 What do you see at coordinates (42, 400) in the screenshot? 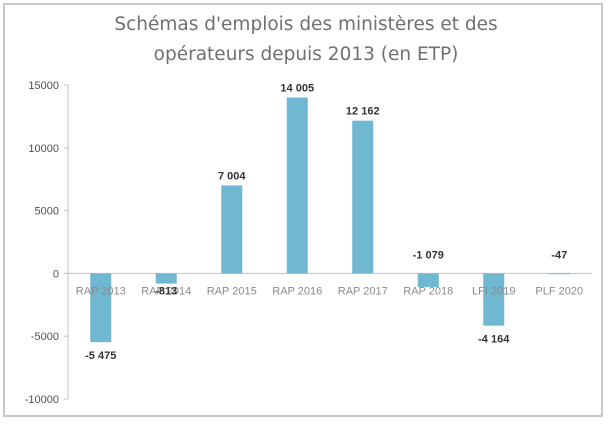
I see `y-tick-label: -10000` at bounding box center [42, 400].